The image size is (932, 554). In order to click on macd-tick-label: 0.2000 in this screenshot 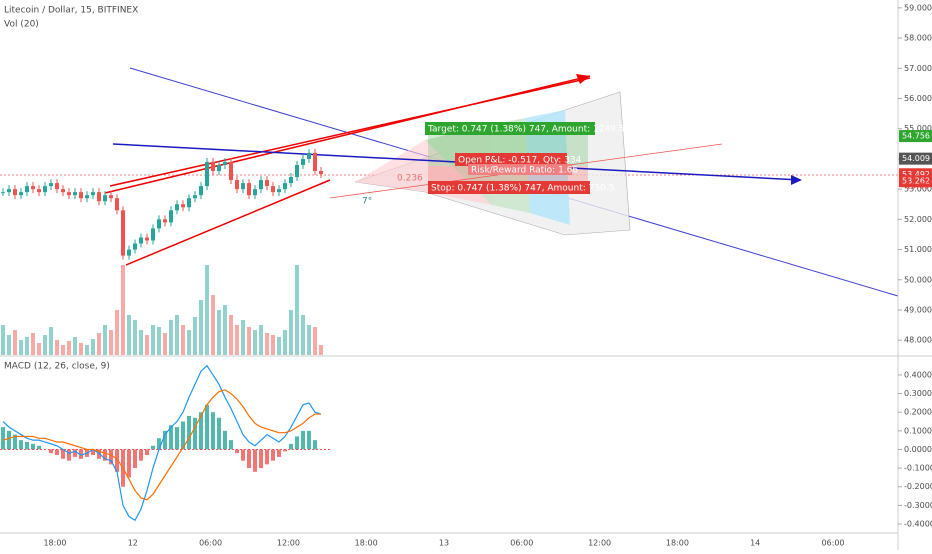, I will do `click(918, 412)`.